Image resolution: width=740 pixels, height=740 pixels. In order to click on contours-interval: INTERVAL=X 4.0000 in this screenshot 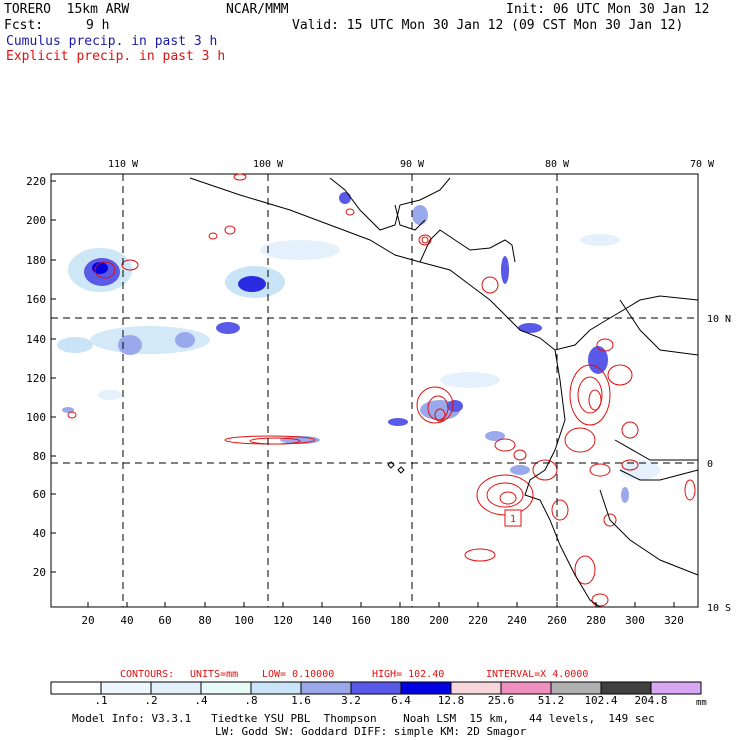, I will do `click(537, 674)`.